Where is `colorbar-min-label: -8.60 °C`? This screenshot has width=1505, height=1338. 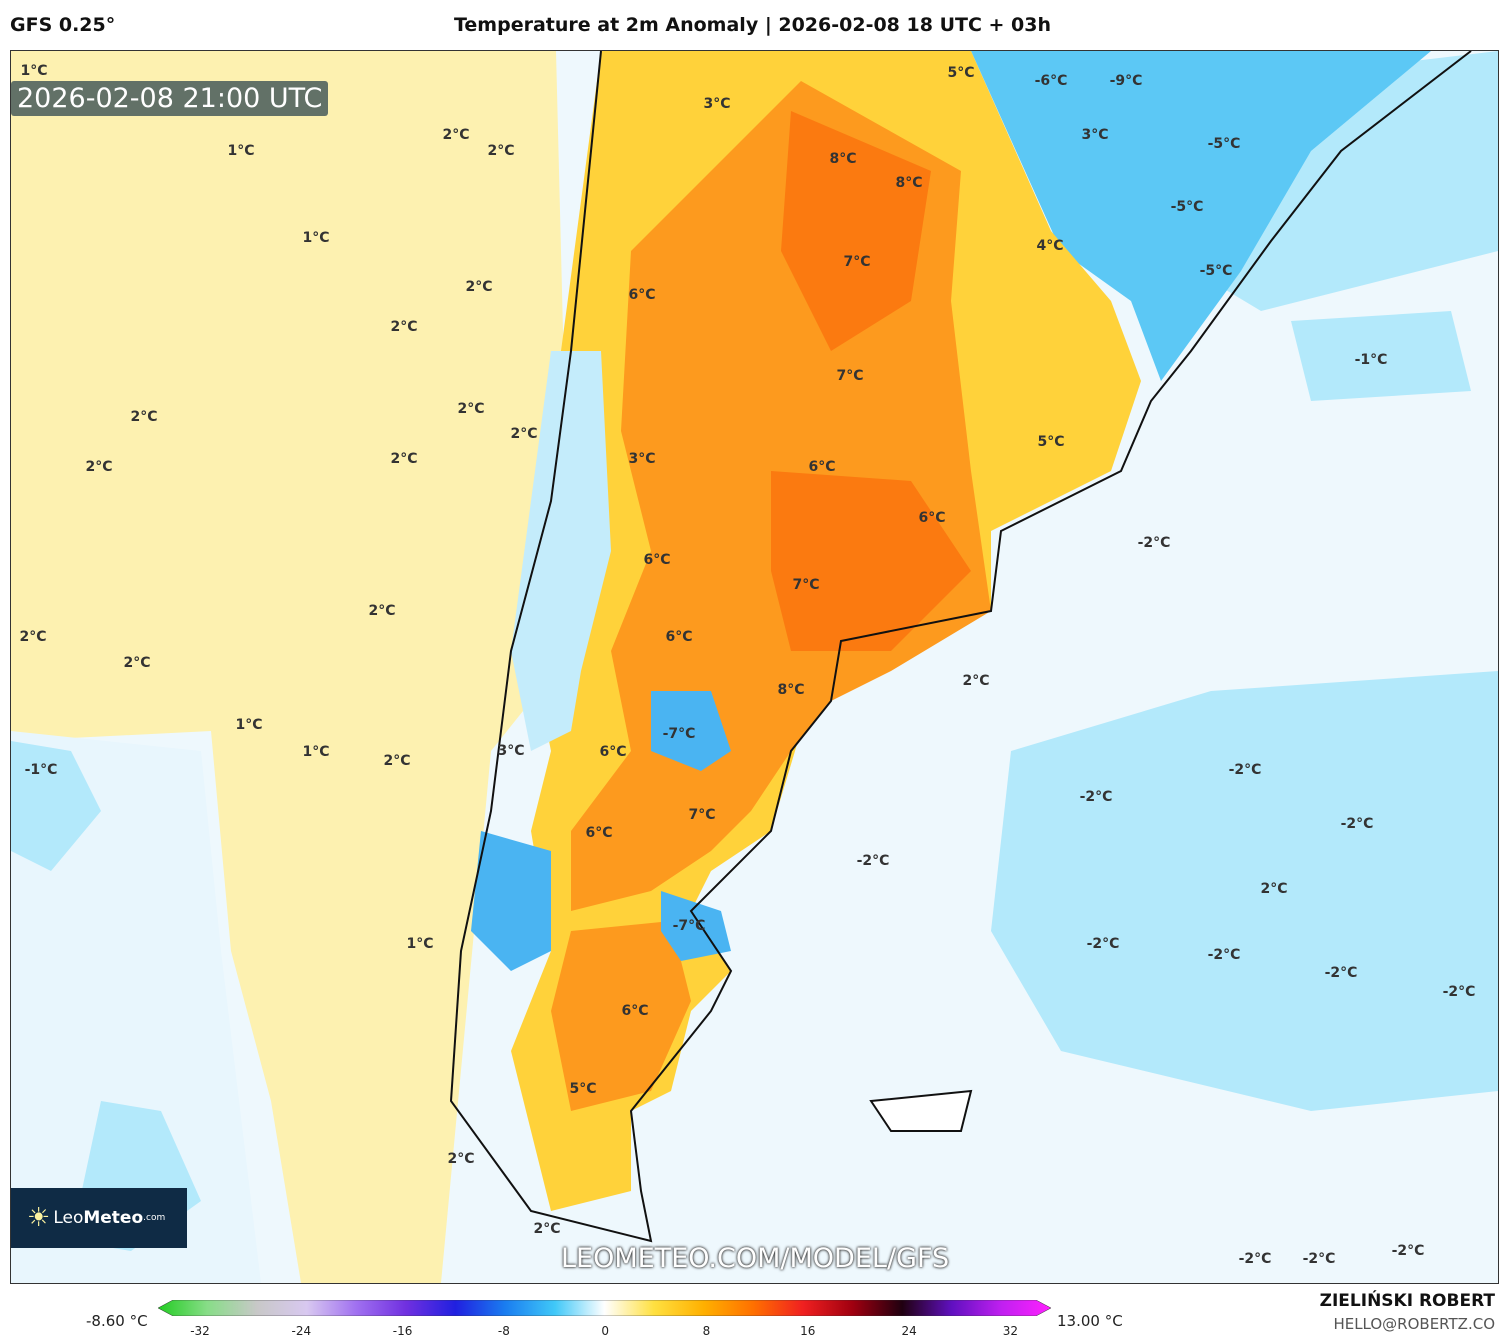 colorbar-min-label: -8.60 °C is located at coordinates (117, 1321).